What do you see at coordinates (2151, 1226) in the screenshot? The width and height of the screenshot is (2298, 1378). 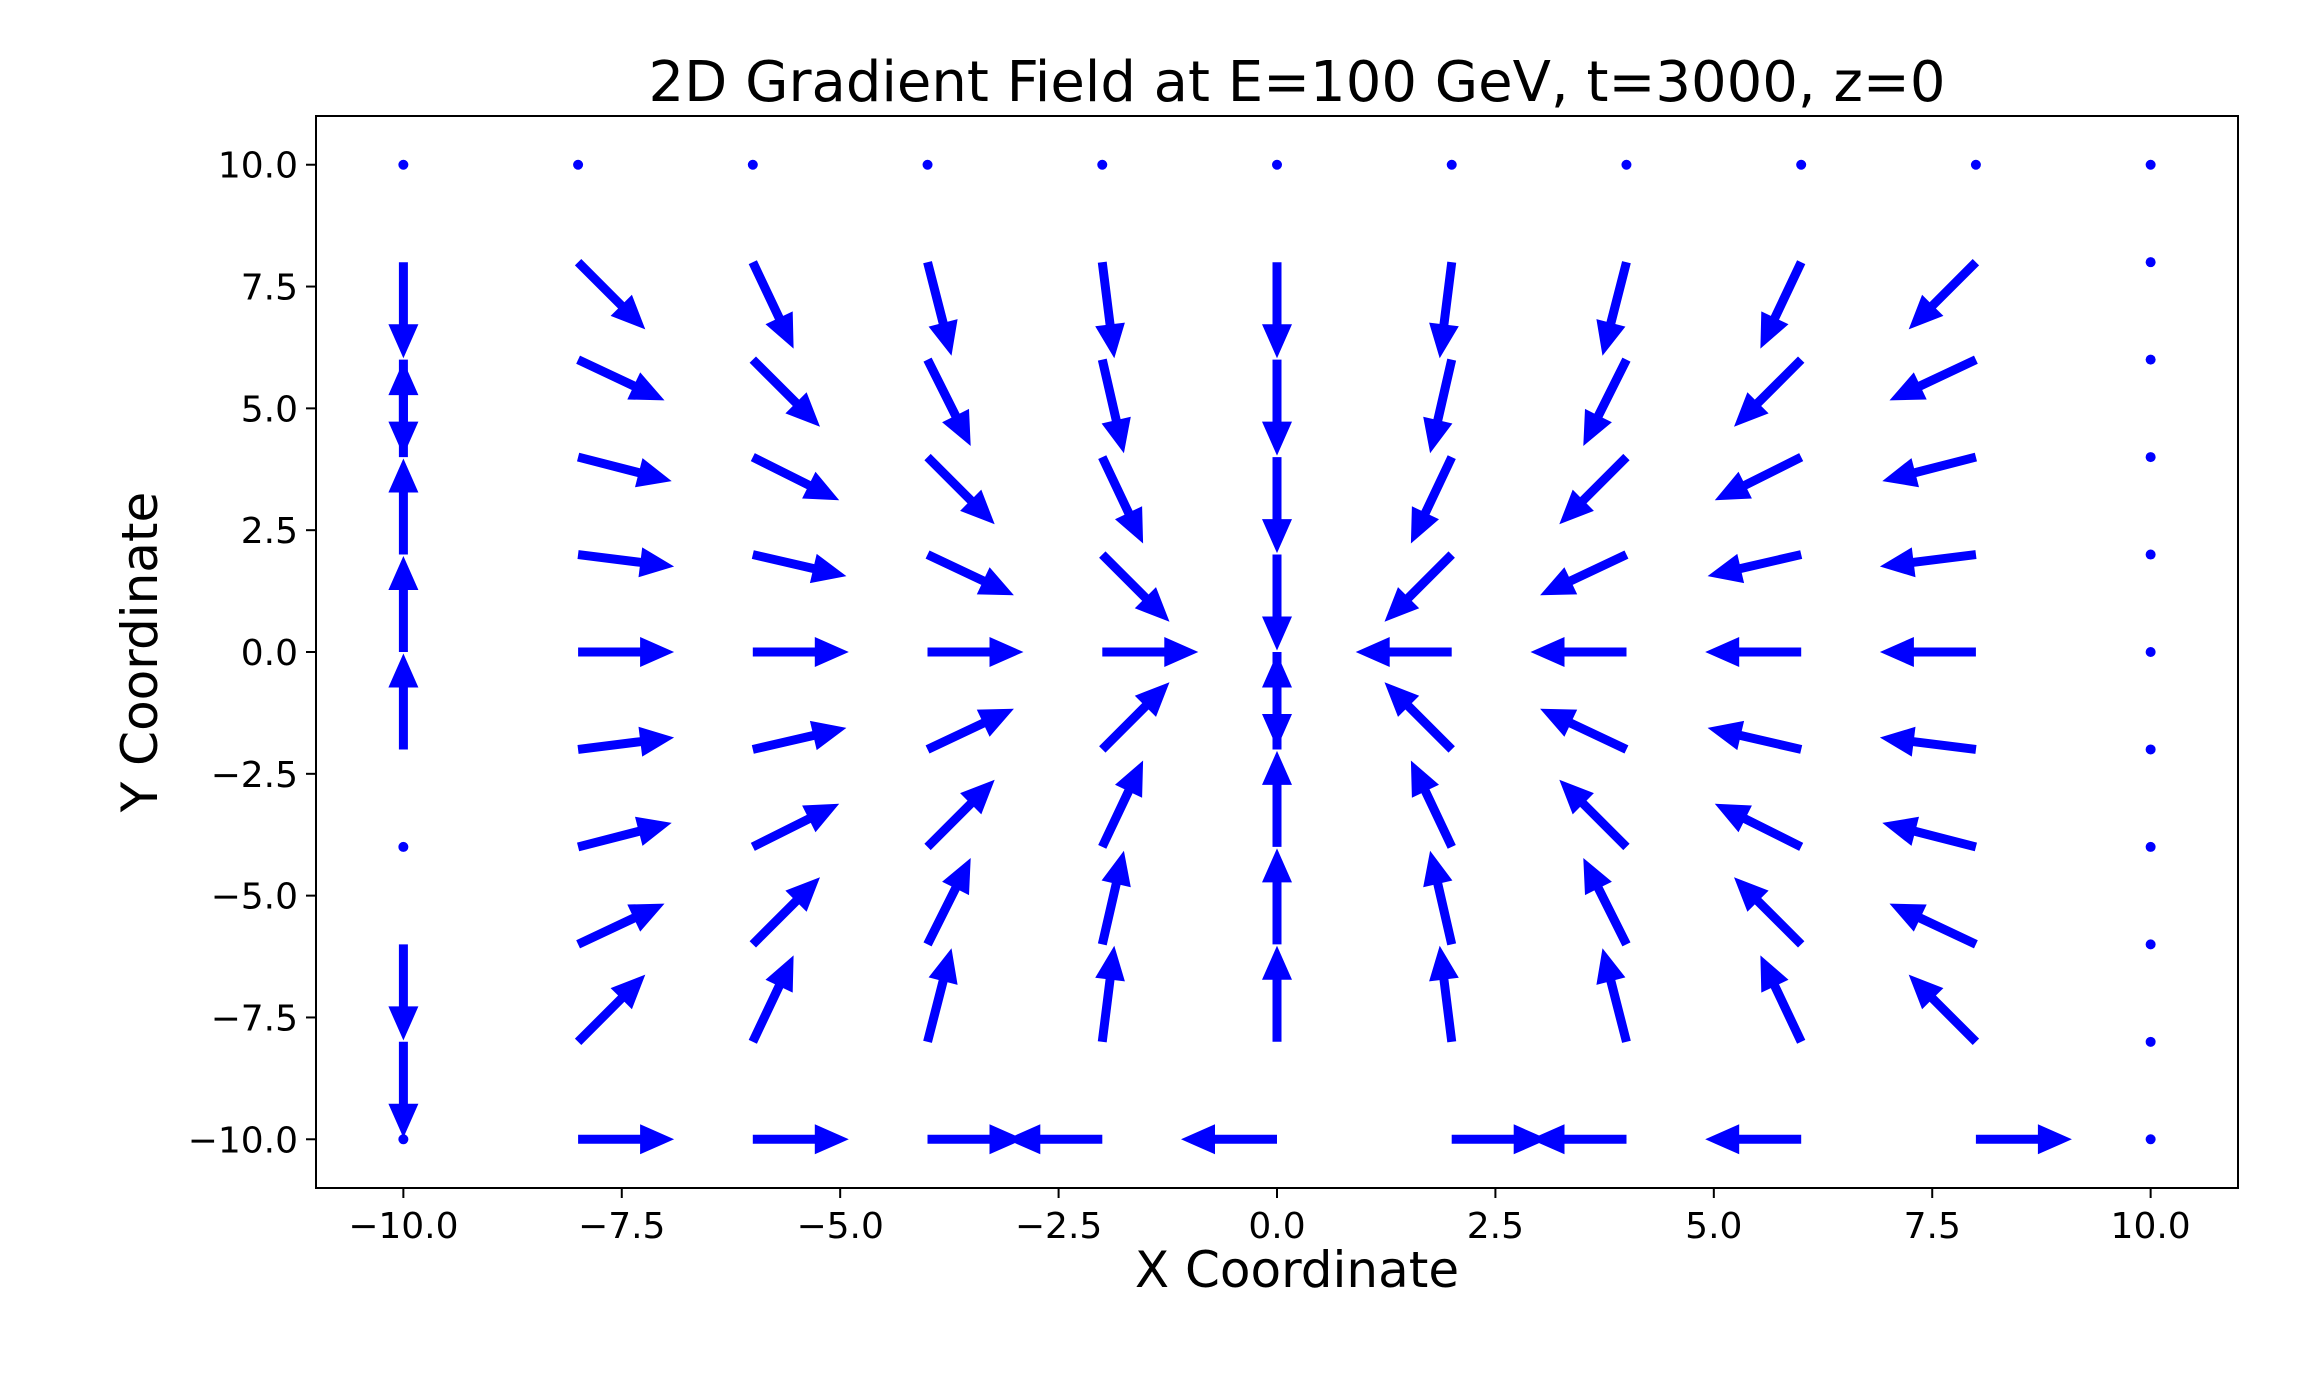 I see `x-tick-label: 10.0` at bounding box center [2151, 1226].